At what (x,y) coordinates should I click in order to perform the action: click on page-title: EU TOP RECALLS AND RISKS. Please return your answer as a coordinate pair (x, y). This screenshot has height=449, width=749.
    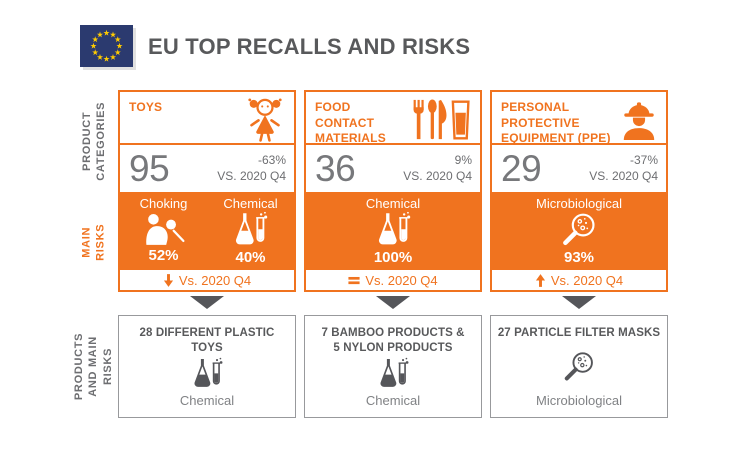
    Looking at the image, I should click on (309, 46).